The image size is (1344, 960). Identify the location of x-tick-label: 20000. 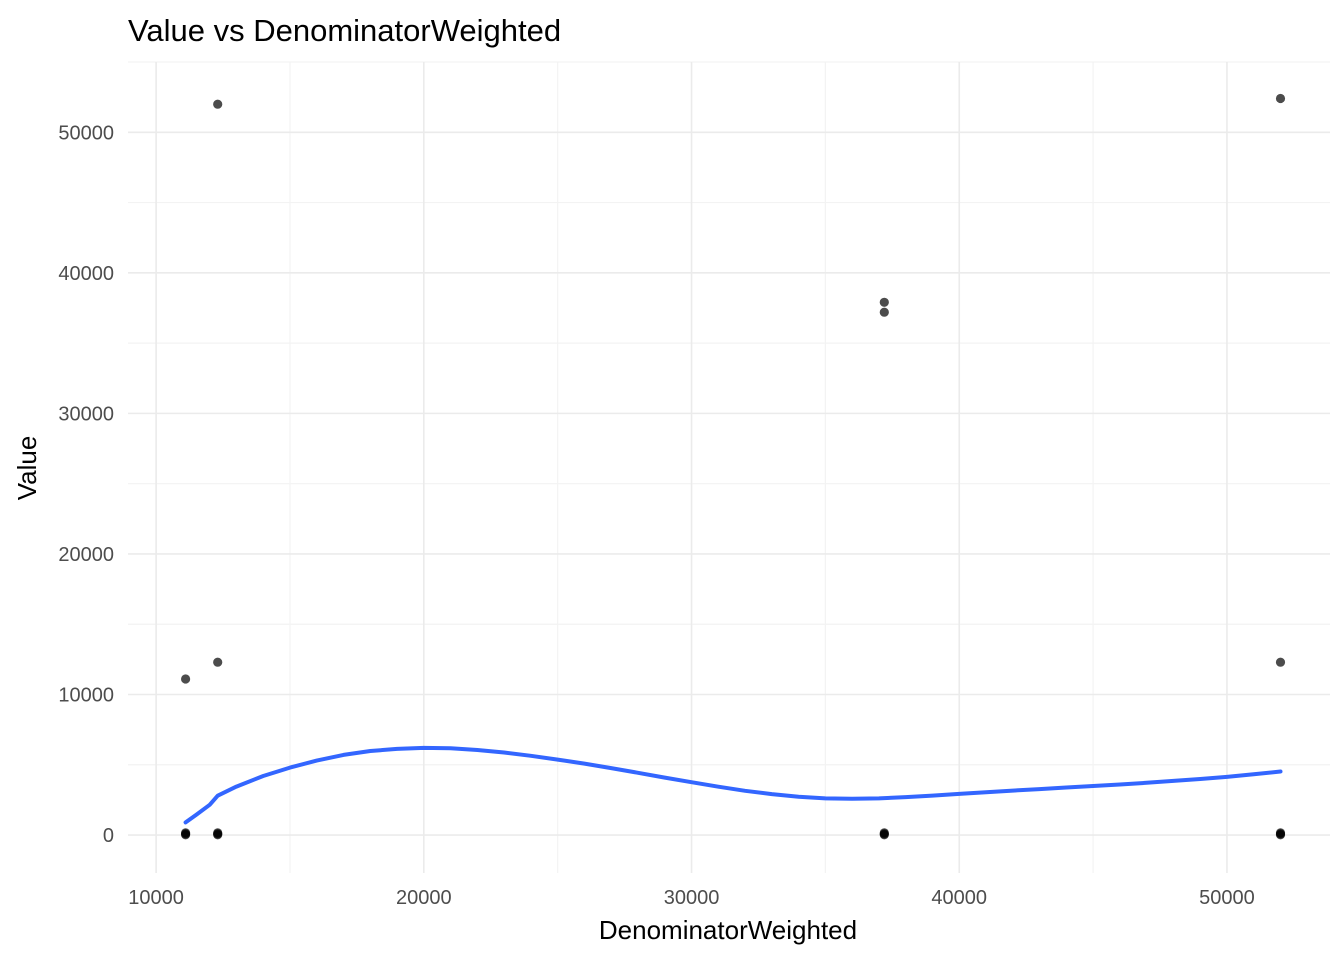
(424, 898).